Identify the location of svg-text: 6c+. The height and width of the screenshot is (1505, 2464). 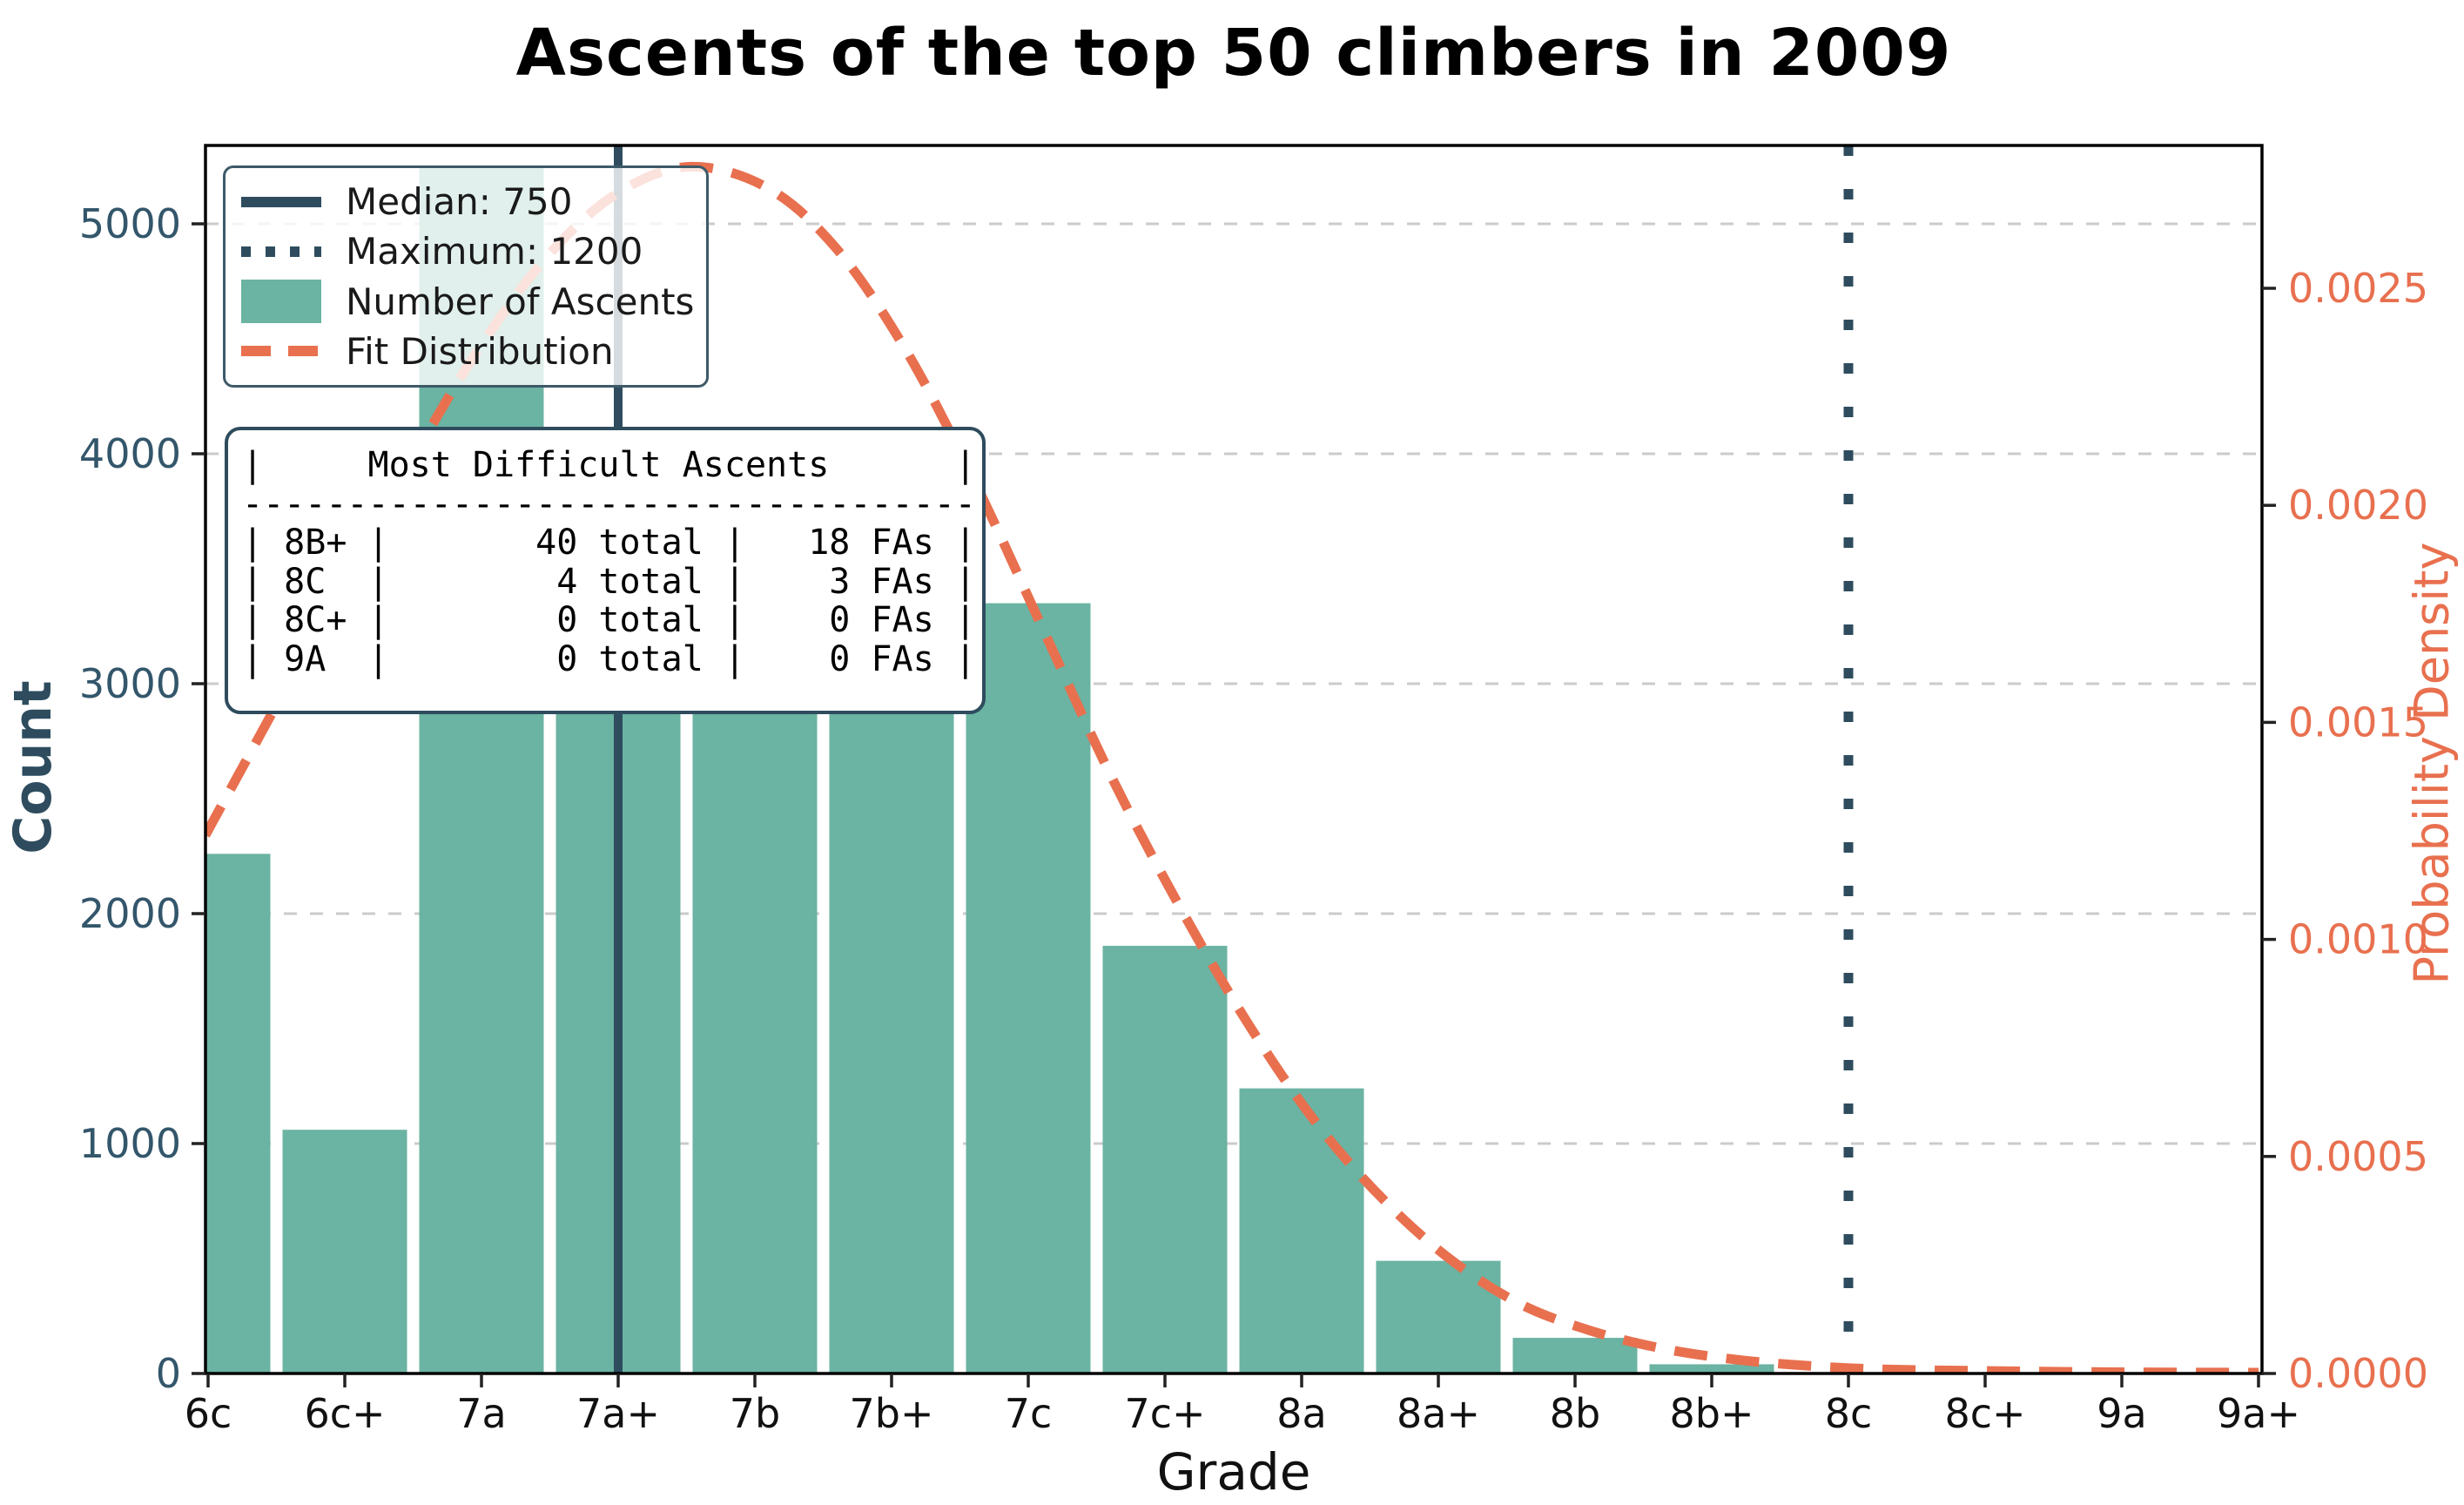
(344, 1413).